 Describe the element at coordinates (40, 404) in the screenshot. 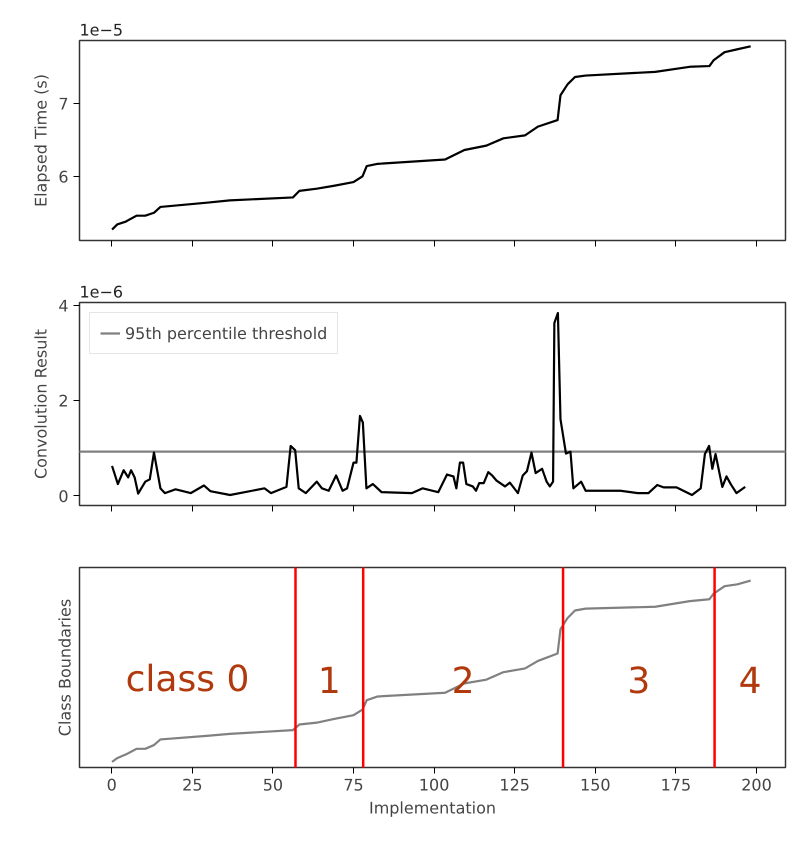

I see `y-axis-title: Convolution Result` at that location.